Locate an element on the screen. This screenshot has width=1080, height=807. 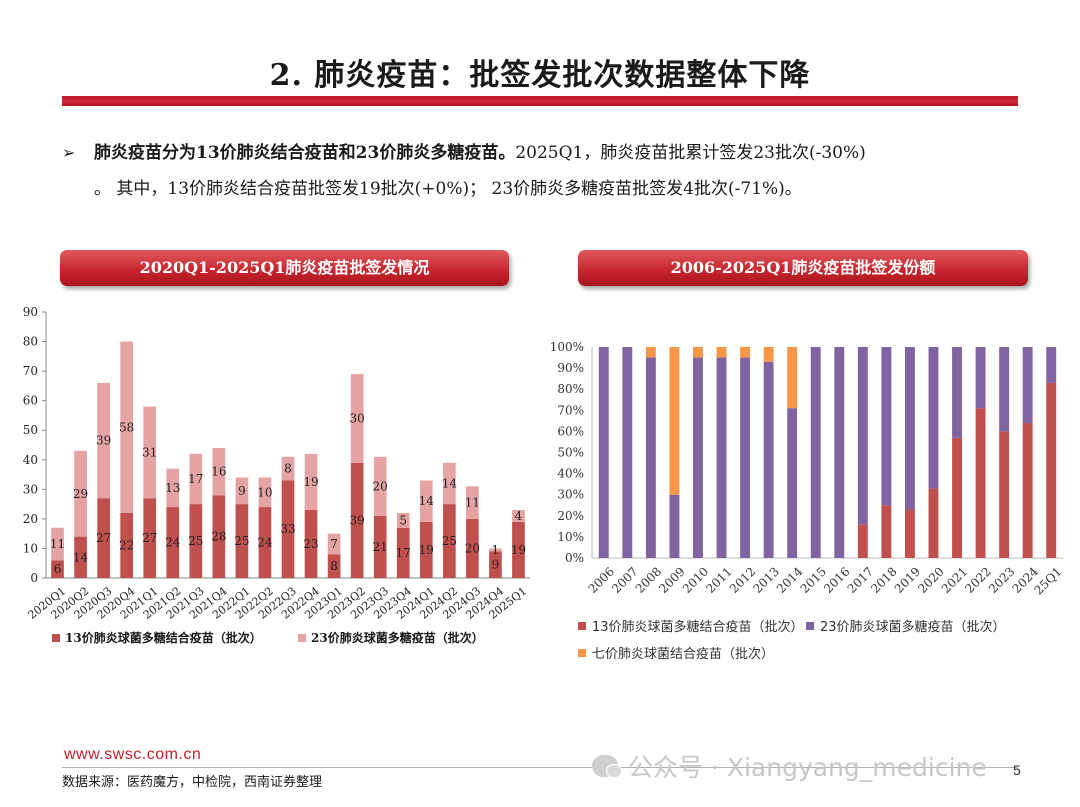
chart1-data-label-ppv23: 58 is located at coordinates (126, 427).